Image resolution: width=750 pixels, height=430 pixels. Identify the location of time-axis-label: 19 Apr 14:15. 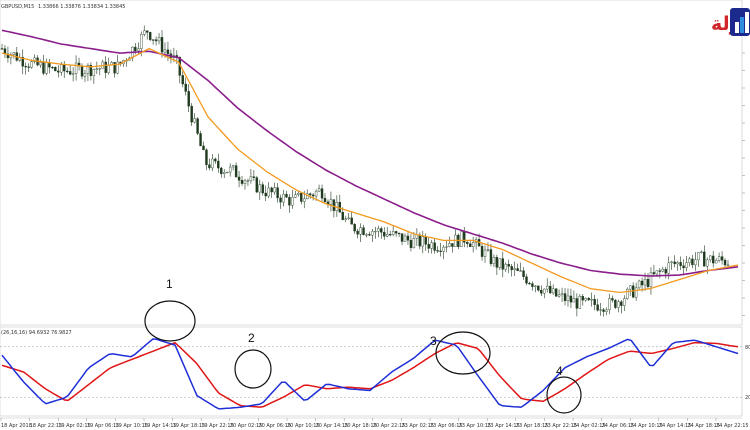
(160, 426).